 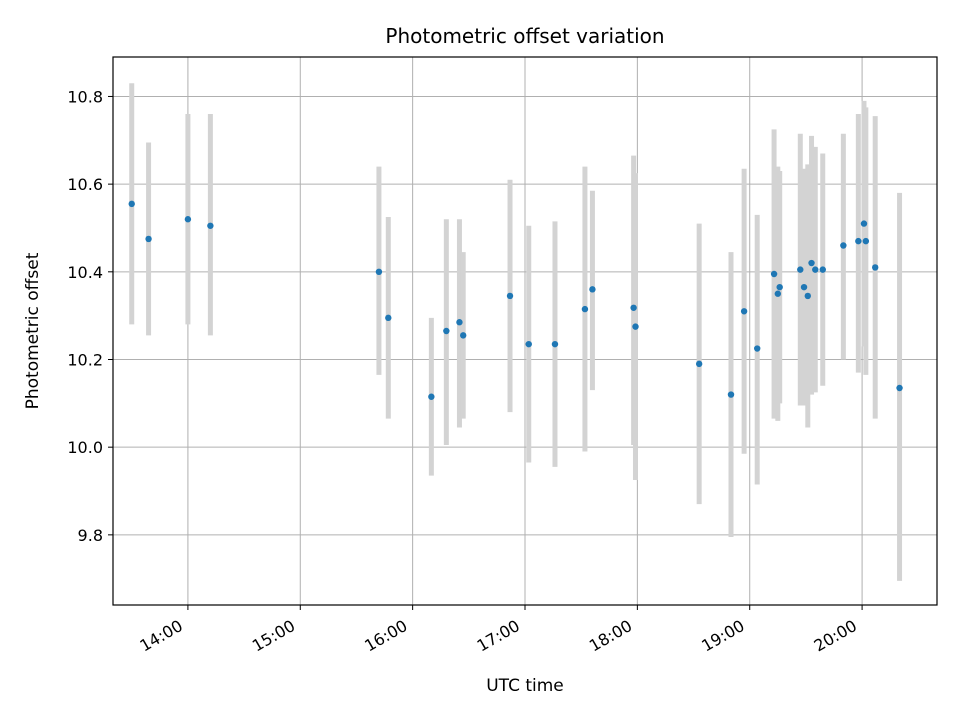 I want to click on x-axis-label: UTC time, so click(x=525, y=686).